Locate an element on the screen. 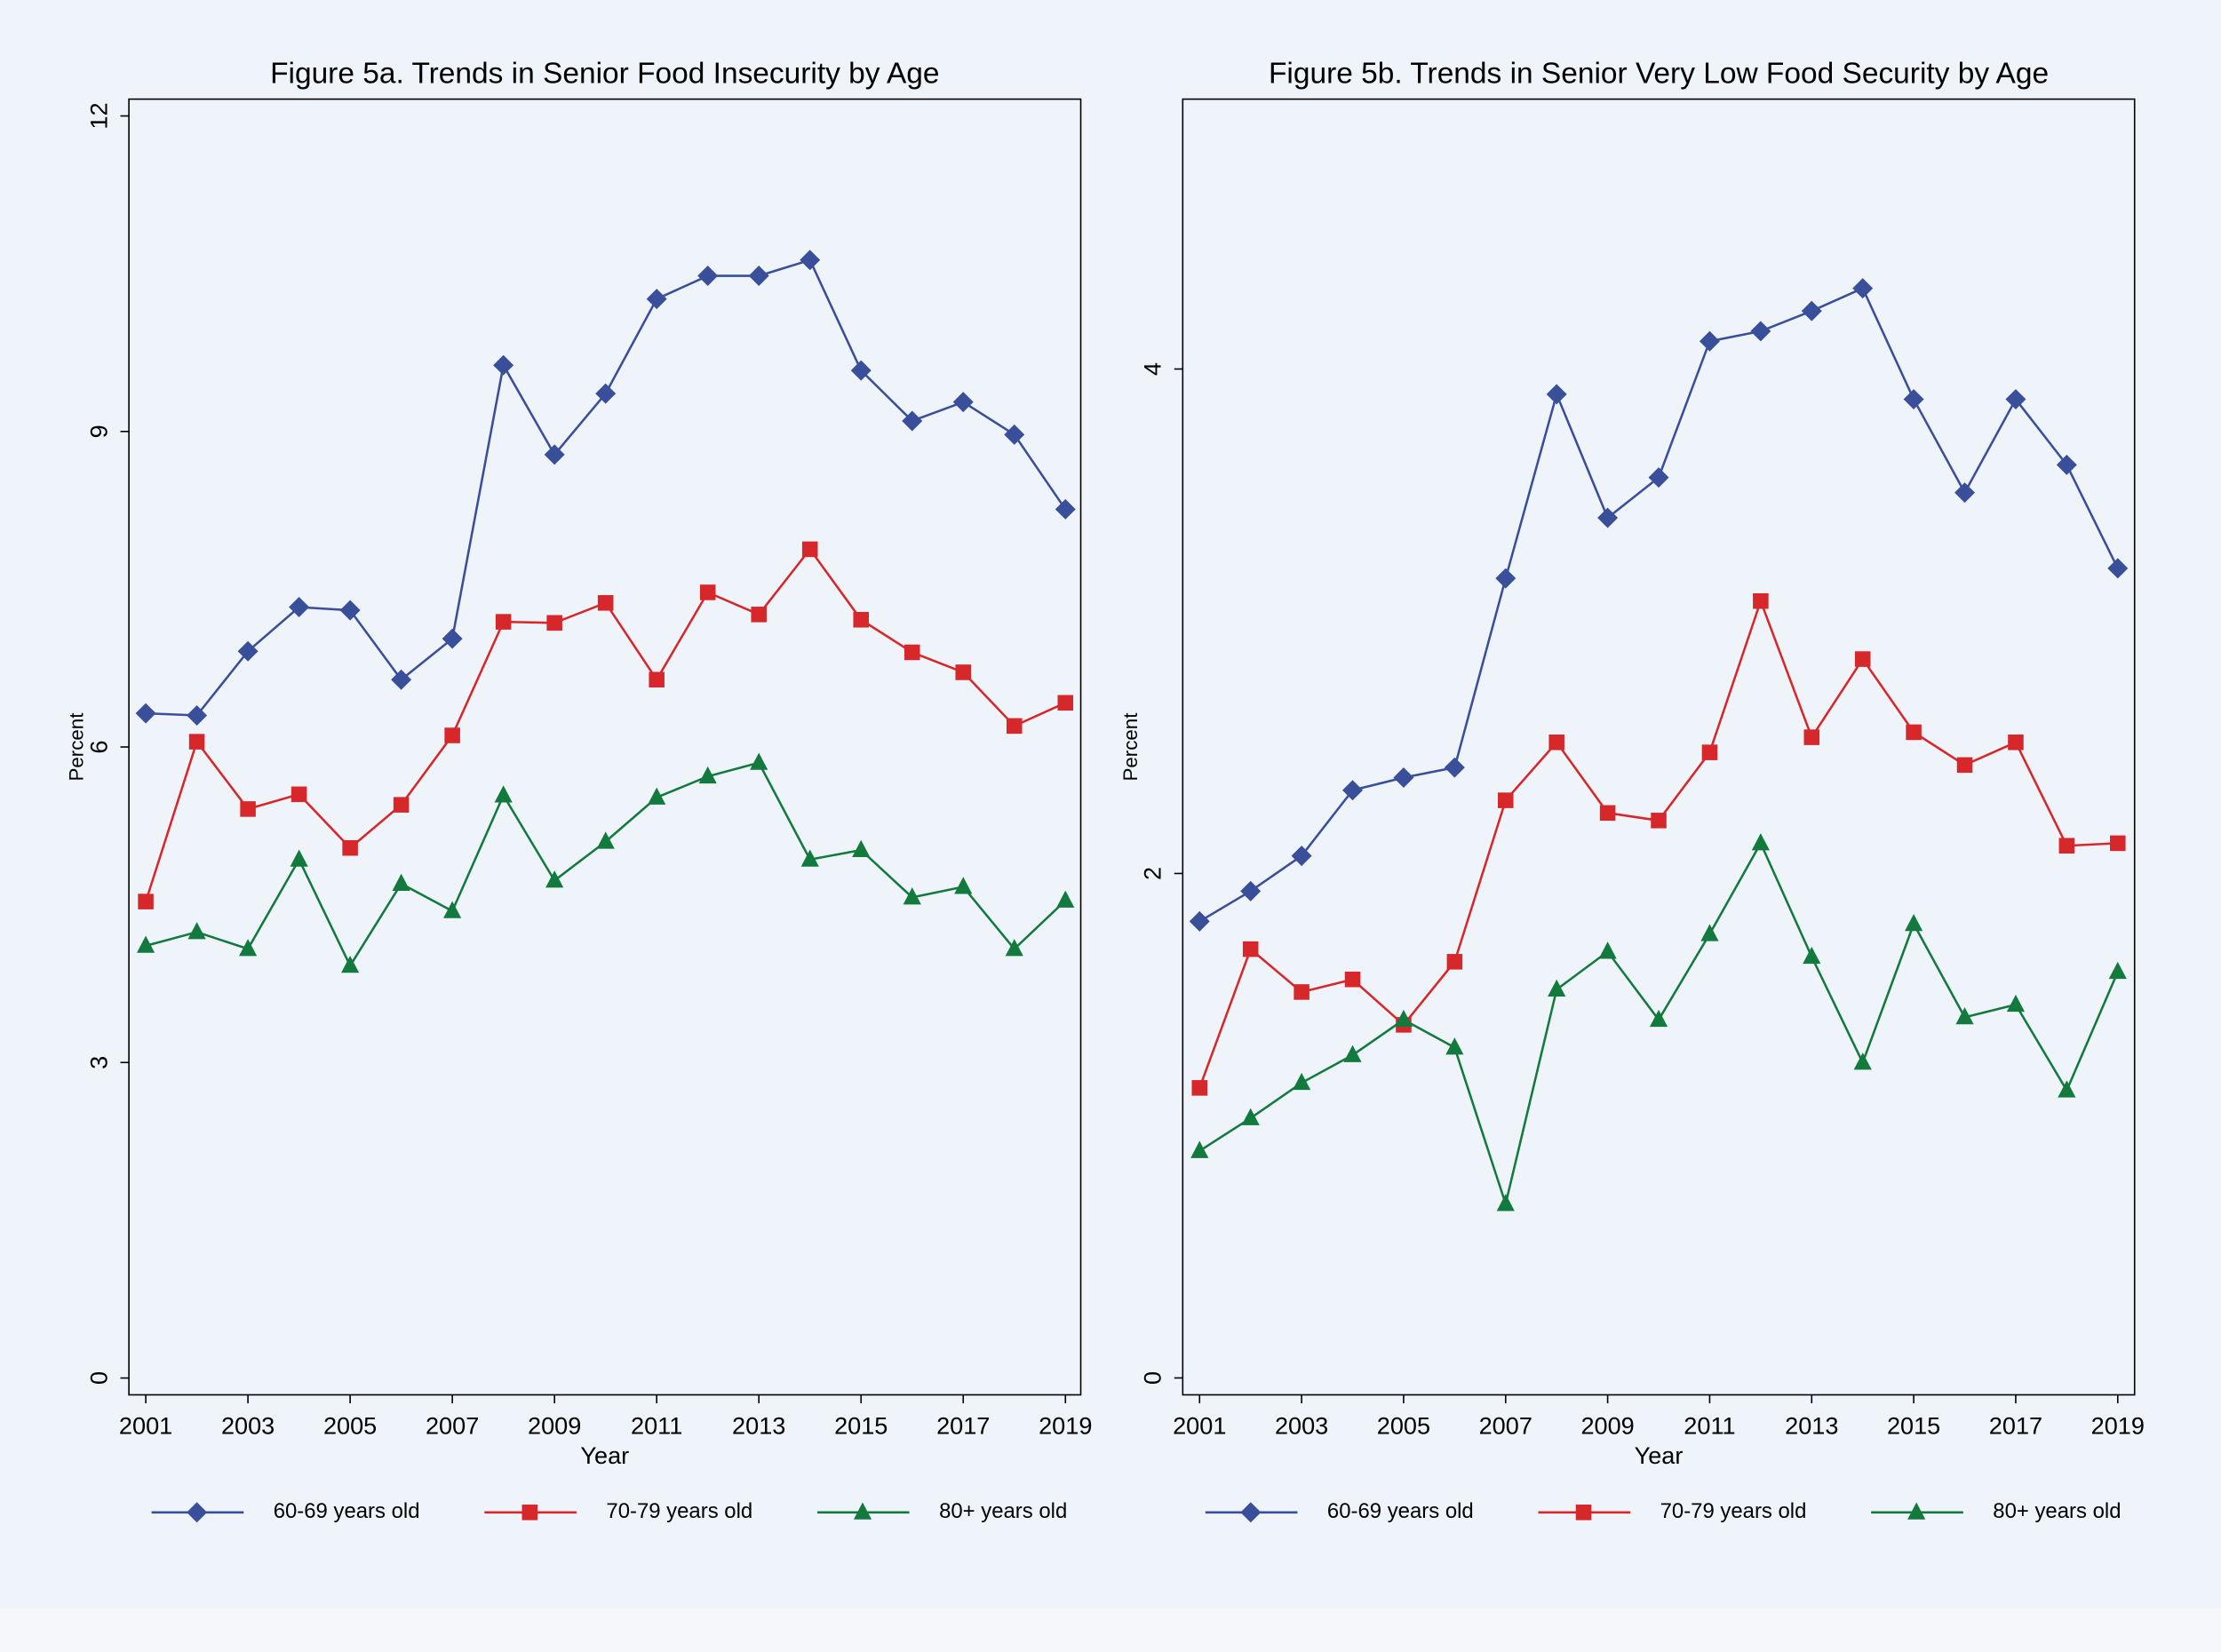 This screenshot has width=2221, height=1652. legend-label: 70-79 years old is located at coordinates (1733, 1511).